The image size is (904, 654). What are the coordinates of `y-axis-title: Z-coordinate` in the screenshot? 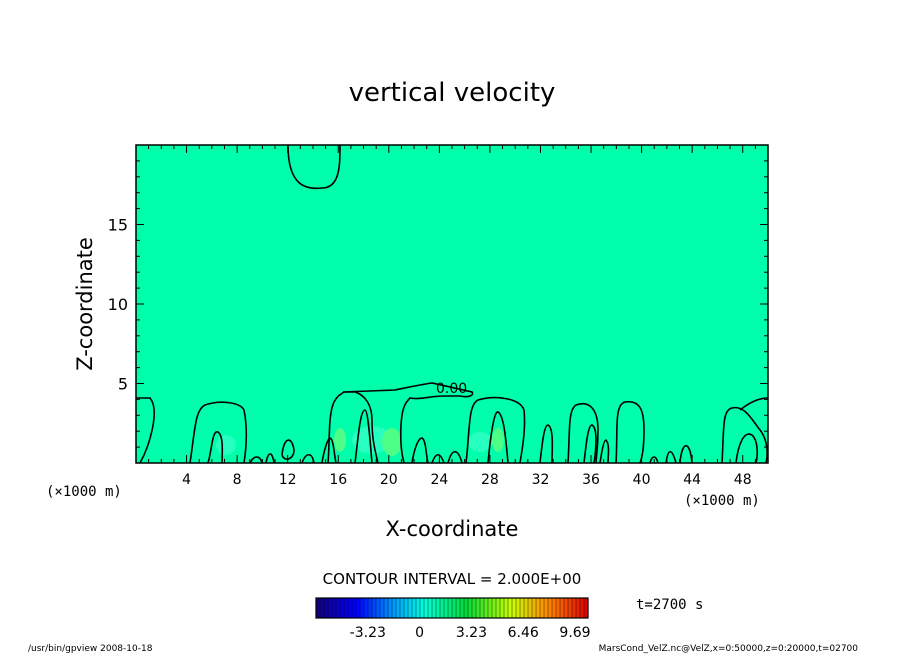 It's located at (85, 304).